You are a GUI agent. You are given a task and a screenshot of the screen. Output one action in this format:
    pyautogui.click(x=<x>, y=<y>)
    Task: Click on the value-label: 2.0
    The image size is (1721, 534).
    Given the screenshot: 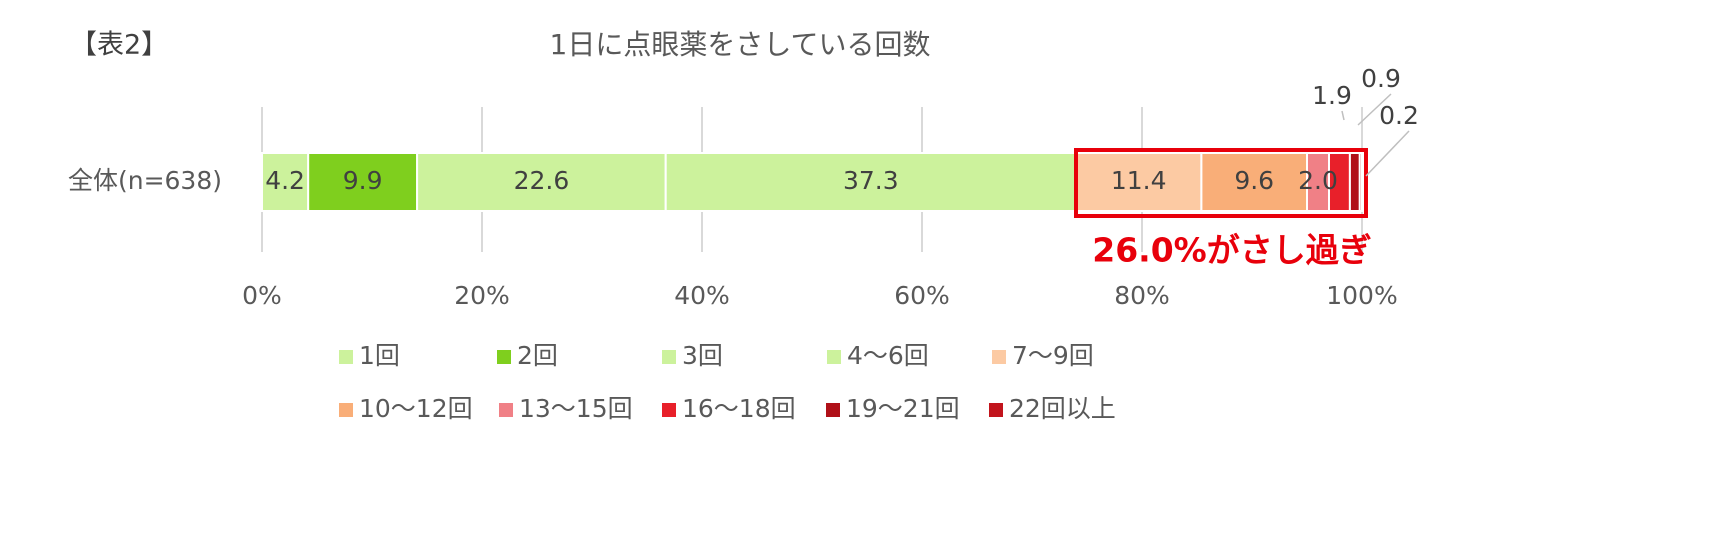 What is the action you would take?
    pyautogui.click(x=1318, y=180)
    